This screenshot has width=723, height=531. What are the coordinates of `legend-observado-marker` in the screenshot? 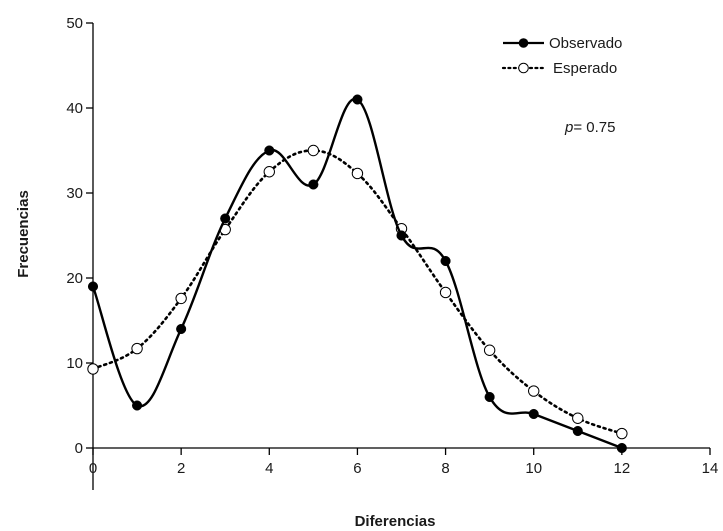 It's located at (523, 43).